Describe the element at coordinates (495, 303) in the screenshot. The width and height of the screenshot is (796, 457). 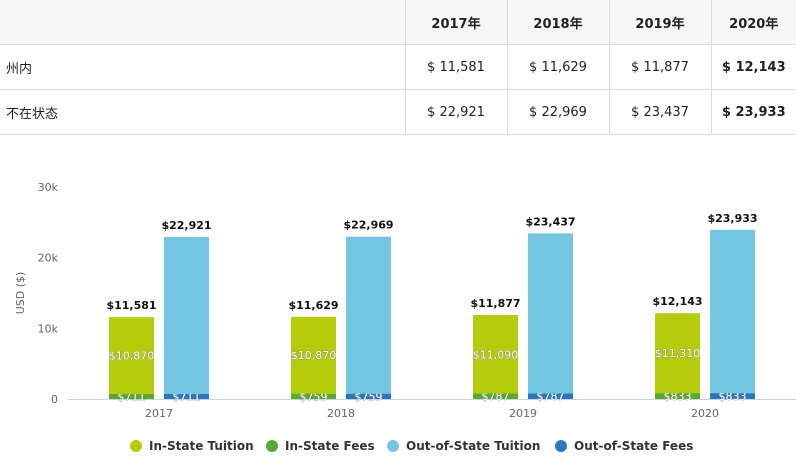
I see `total-data-label: $11,877` at that location.